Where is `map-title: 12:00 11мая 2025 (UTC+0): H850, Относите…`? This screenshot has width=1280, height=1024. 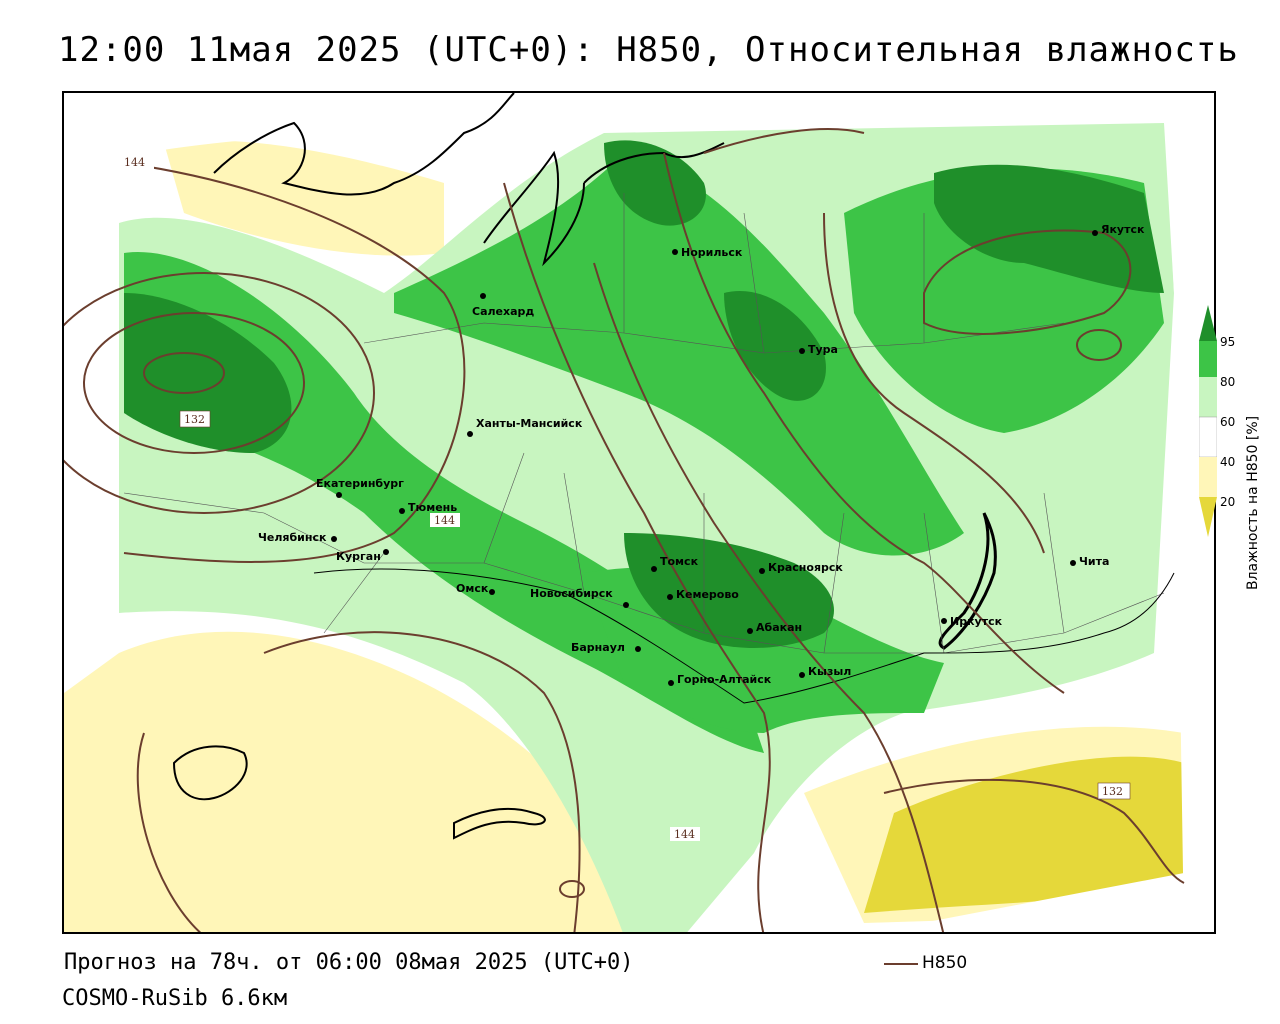 map-title: 12:00 11мая 2025 (UTC+0): H850, Относите… is located at coordinates (648, 50).